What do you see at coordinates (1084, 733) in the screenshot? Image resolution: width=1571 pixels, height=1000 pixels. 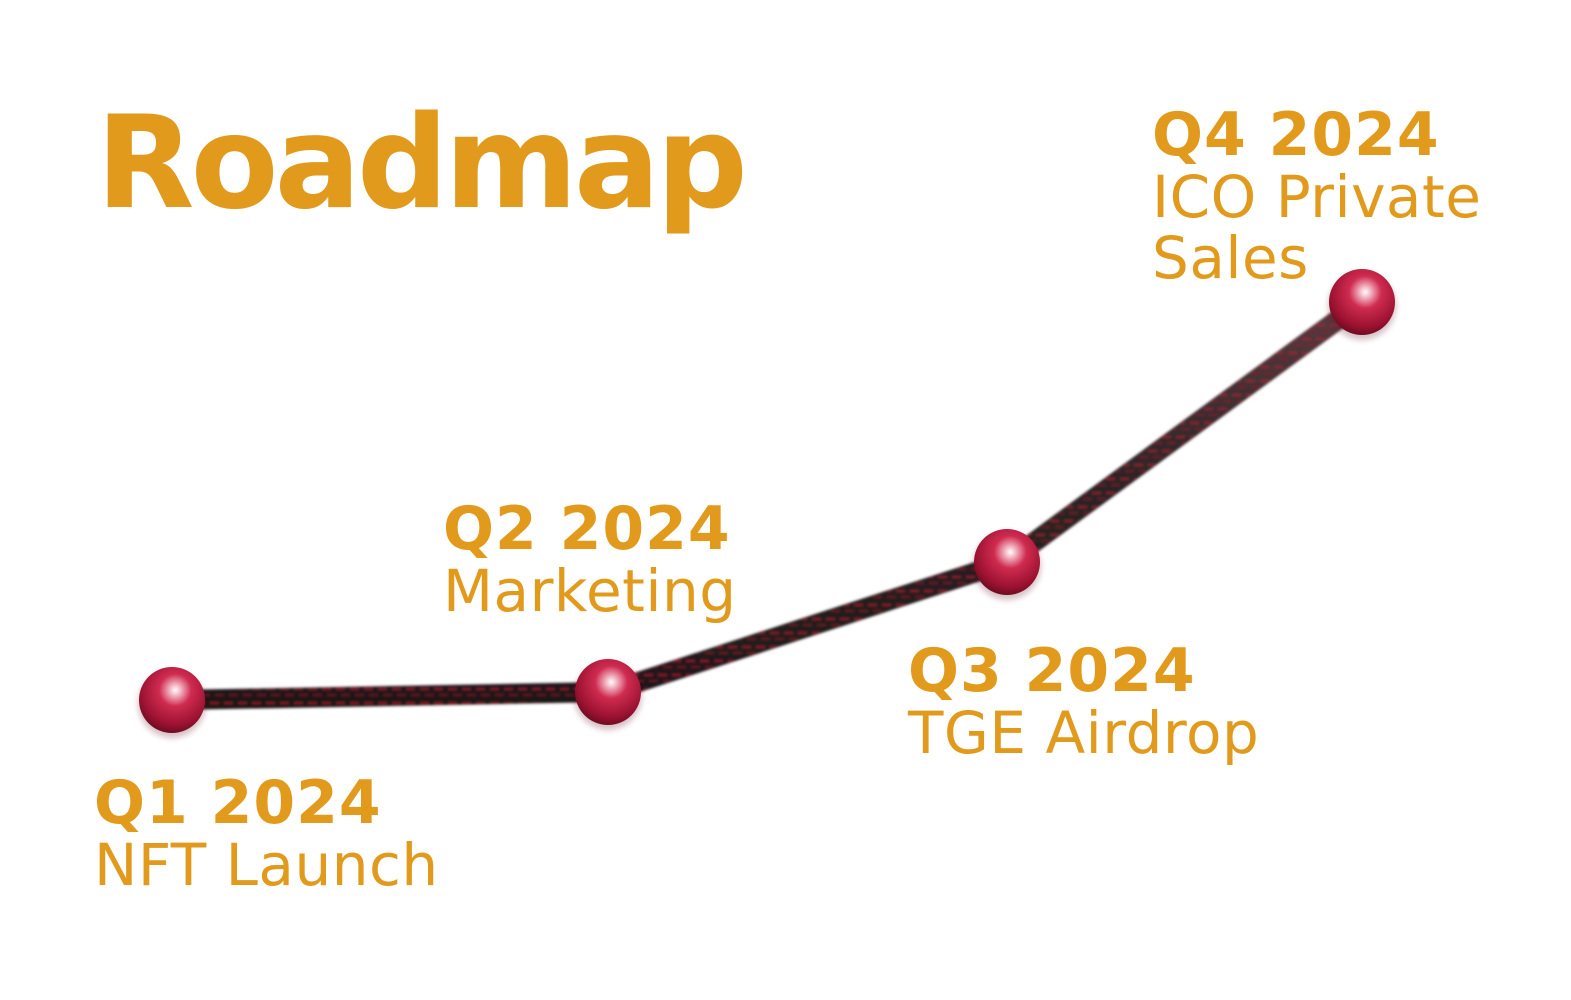 I see `milestone-label: TGE Airdrop` at bounding box center [1084, 733].